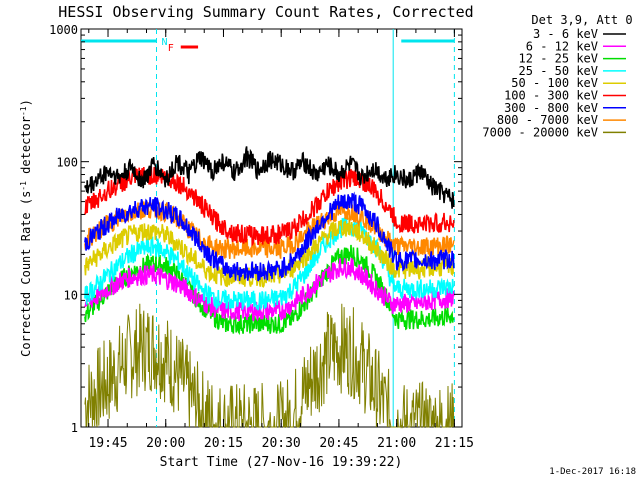 This screenshot has height=484, width=640. What do you see at coordinates (281, 443) in the screenshot?
I see `x-tick-label: 20:30` at bounding box center [281, 443].